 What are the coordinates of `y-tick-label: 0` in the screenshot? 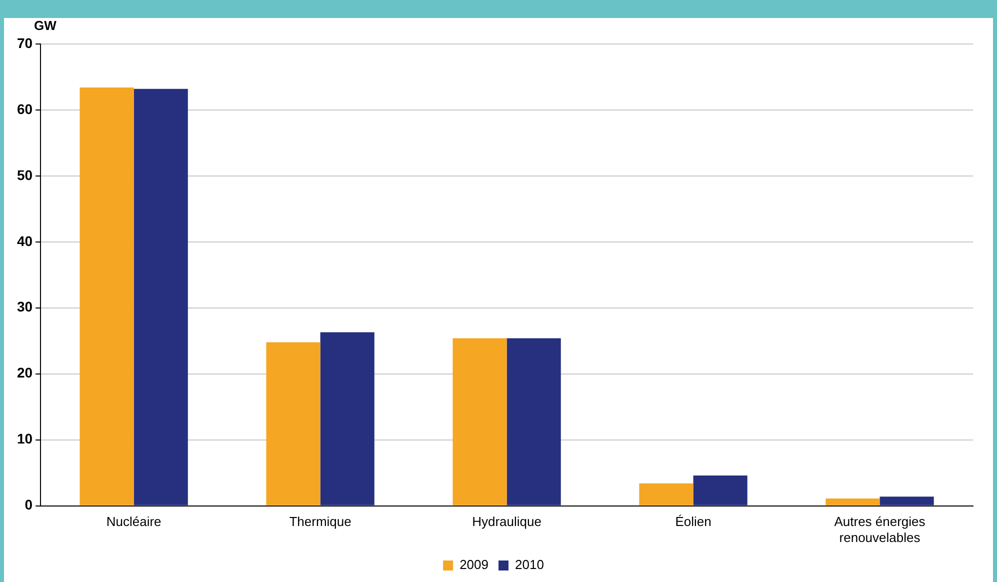 It's located at (28, 504).